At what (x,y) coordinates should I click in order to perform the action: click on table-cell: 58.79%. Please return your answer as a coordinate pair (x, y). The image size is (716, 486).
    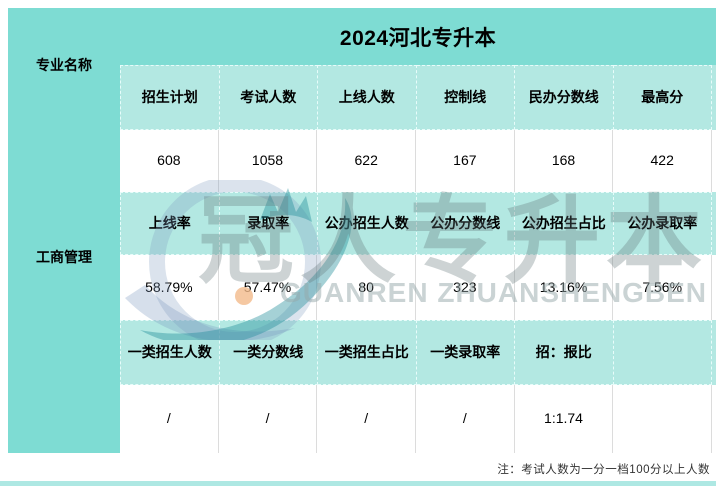
    Looking at the image, I should click on (169, 287).